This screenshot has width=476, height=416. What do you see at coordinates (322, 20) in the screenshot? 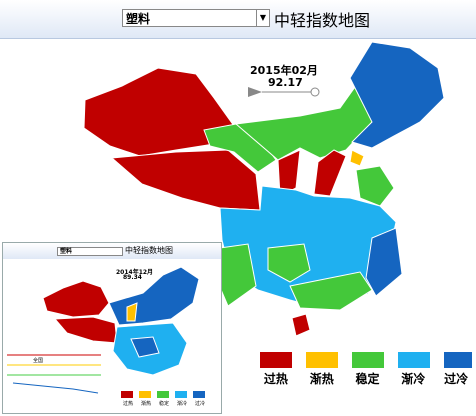
I see `title: 中轻指数地图` at bounding box center [322, 20].